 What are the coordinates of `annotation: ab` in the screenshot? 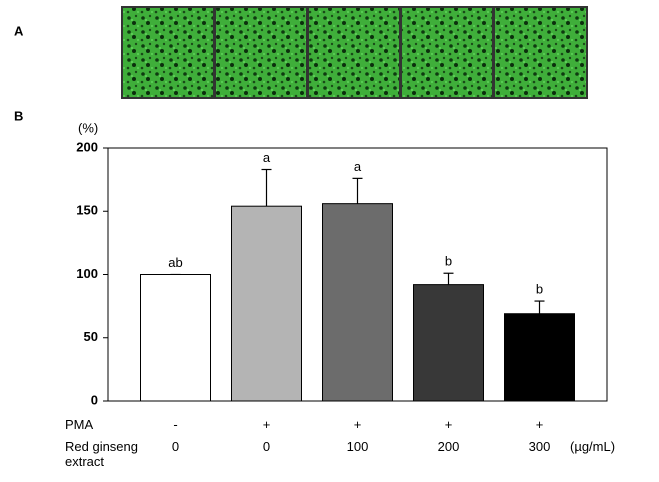 It's located at (175, 262).